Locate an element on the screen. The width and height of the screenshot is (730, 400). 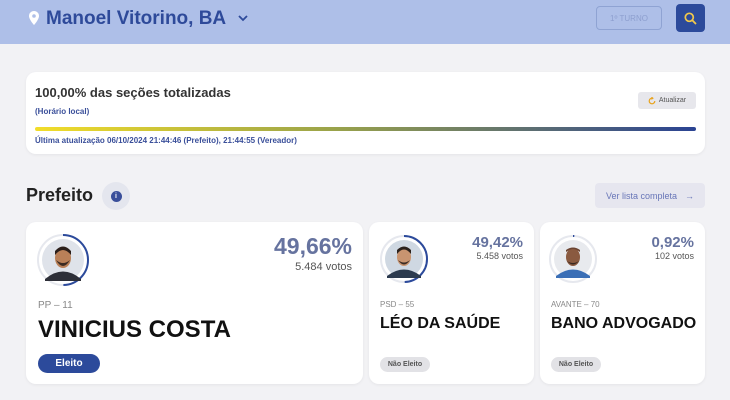
search-button is located at coordinates (690, 18).